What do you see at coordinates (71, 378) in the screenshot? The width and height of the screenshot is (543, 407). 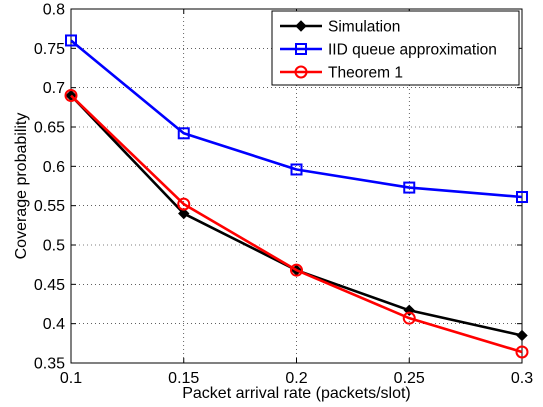 I see `x-tick-label: 0.1` at bounding box center [71, 378].